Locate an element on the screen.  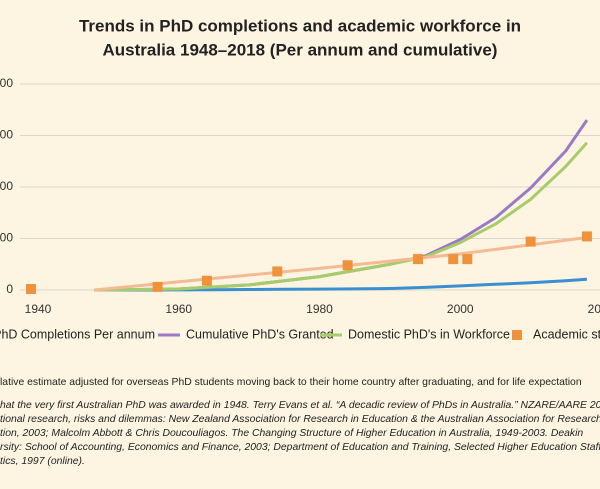
y-tick-label: 0 is located at coordinates (9, 289).